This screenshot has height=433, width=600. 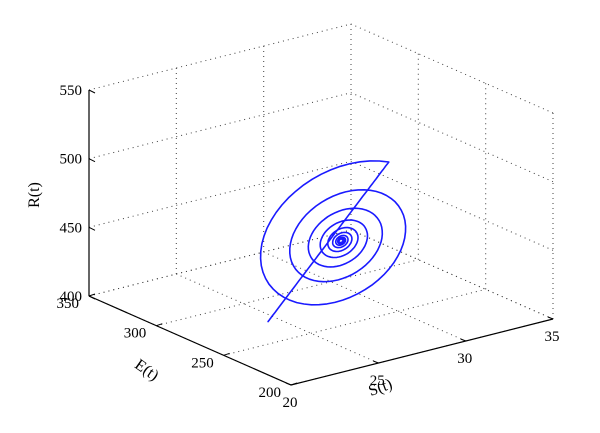 I want to click on s-tick-label: 35, so click(x=552, y=337).